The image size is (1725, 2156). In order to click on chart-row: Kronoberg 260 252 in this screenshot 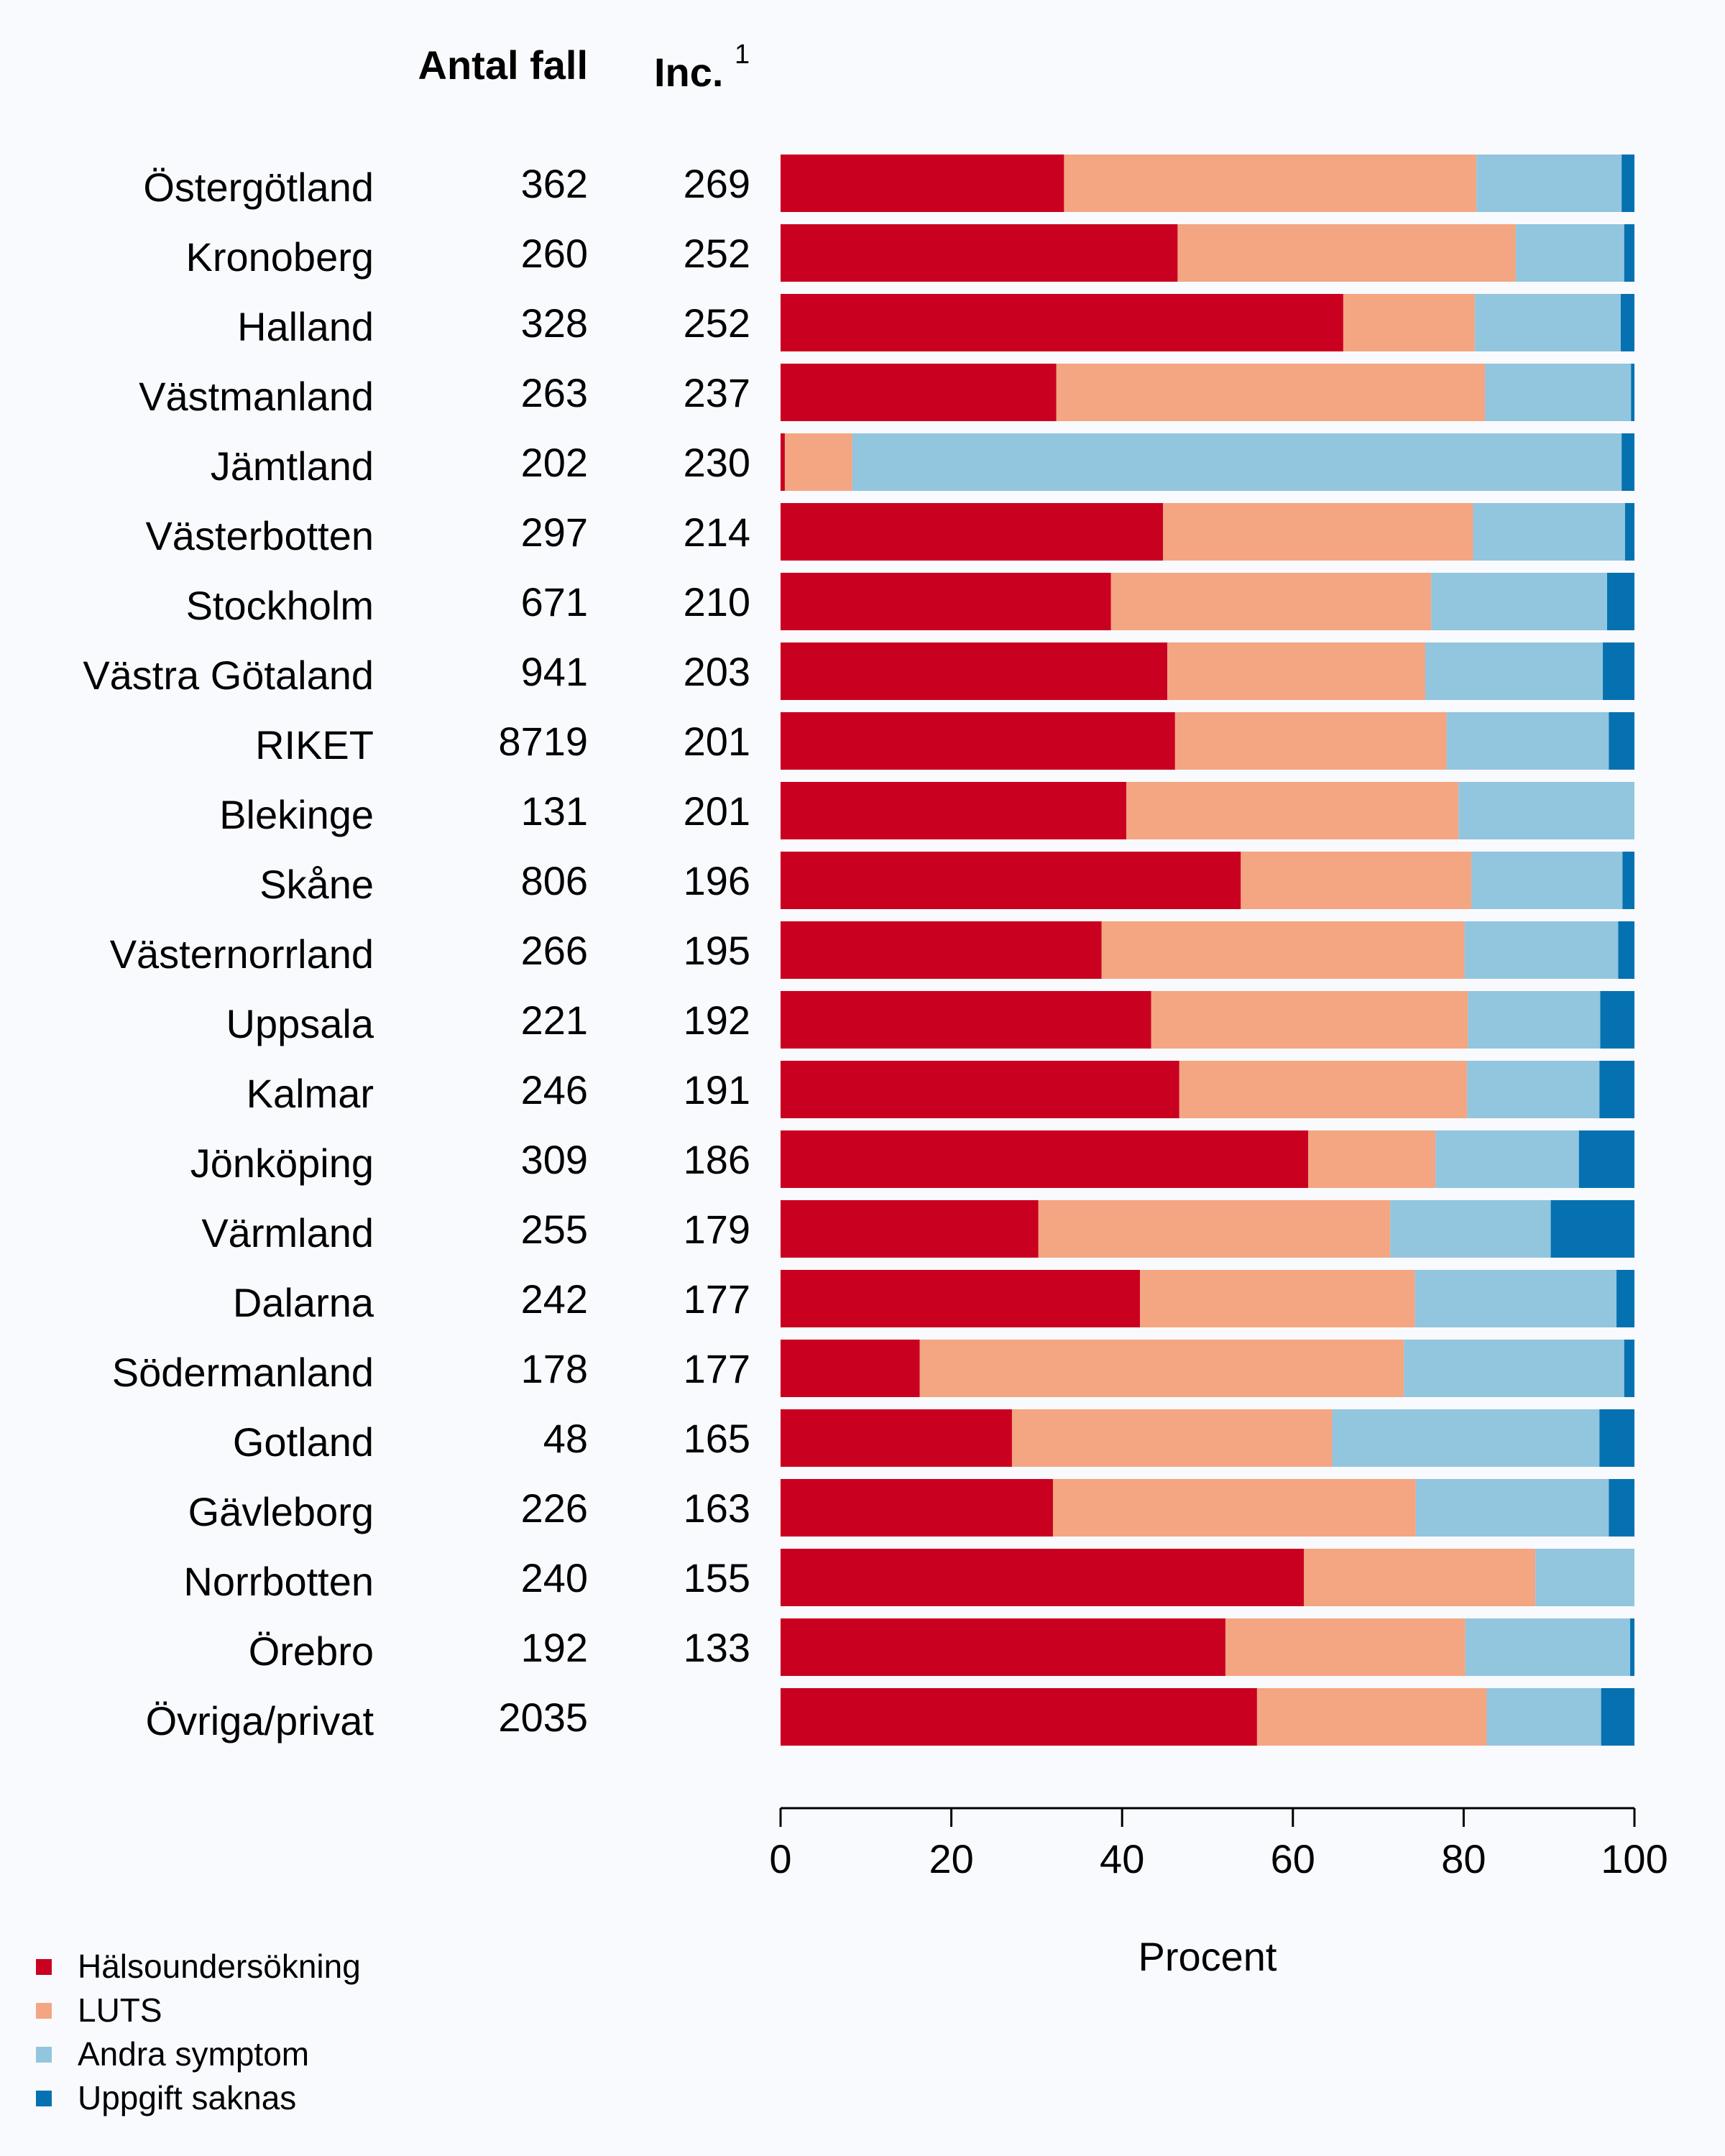, I will do `click(909, 253)`.